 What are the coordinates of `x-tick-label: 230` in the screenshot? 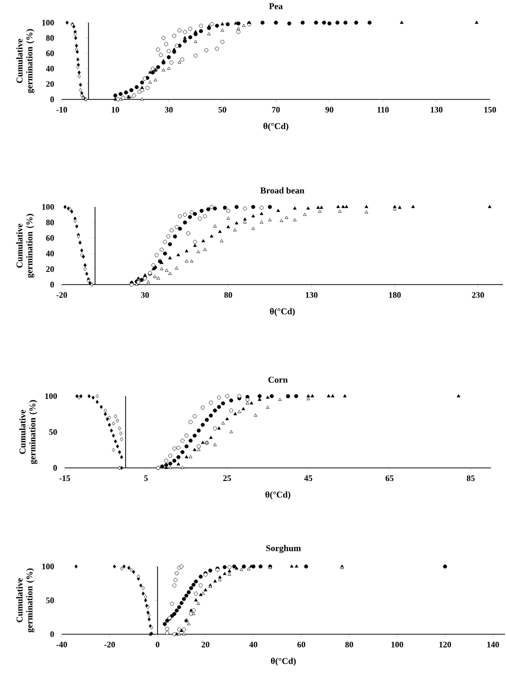 It's located at (478, 295).